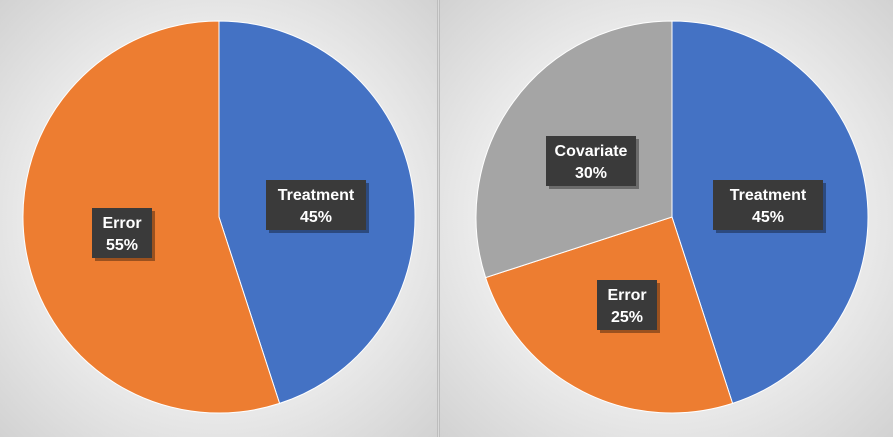 Image resolution: width=893 pixels, height=437 pixels. I want to click on data-label-value: 30%, so click(591, 173).